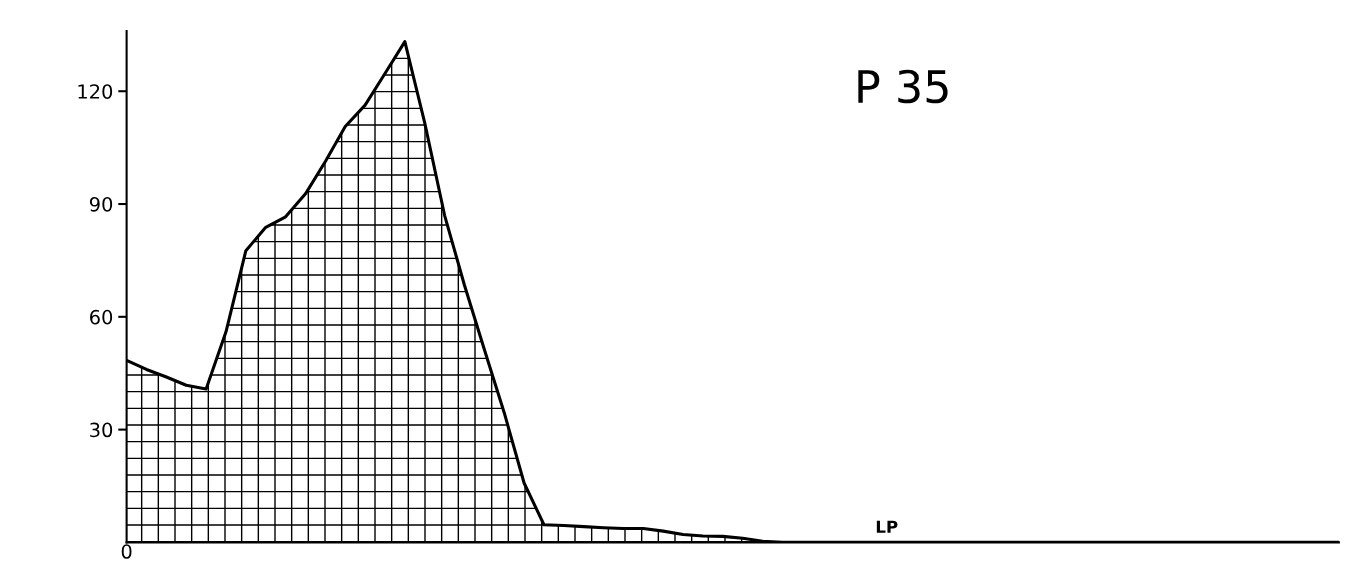  I want to click on y-tick-label: 120, so click(95, 91).